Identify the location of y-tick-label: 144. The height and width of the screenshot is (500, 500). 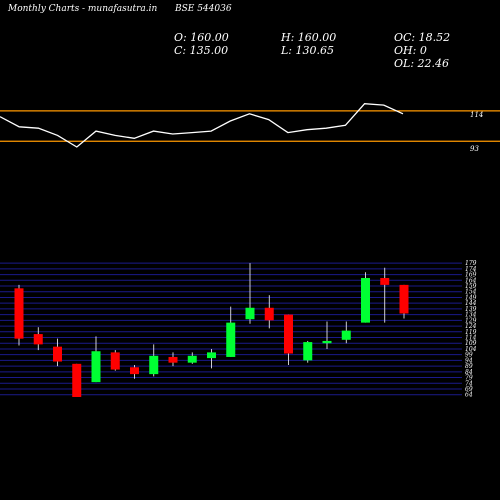
(471, 303).